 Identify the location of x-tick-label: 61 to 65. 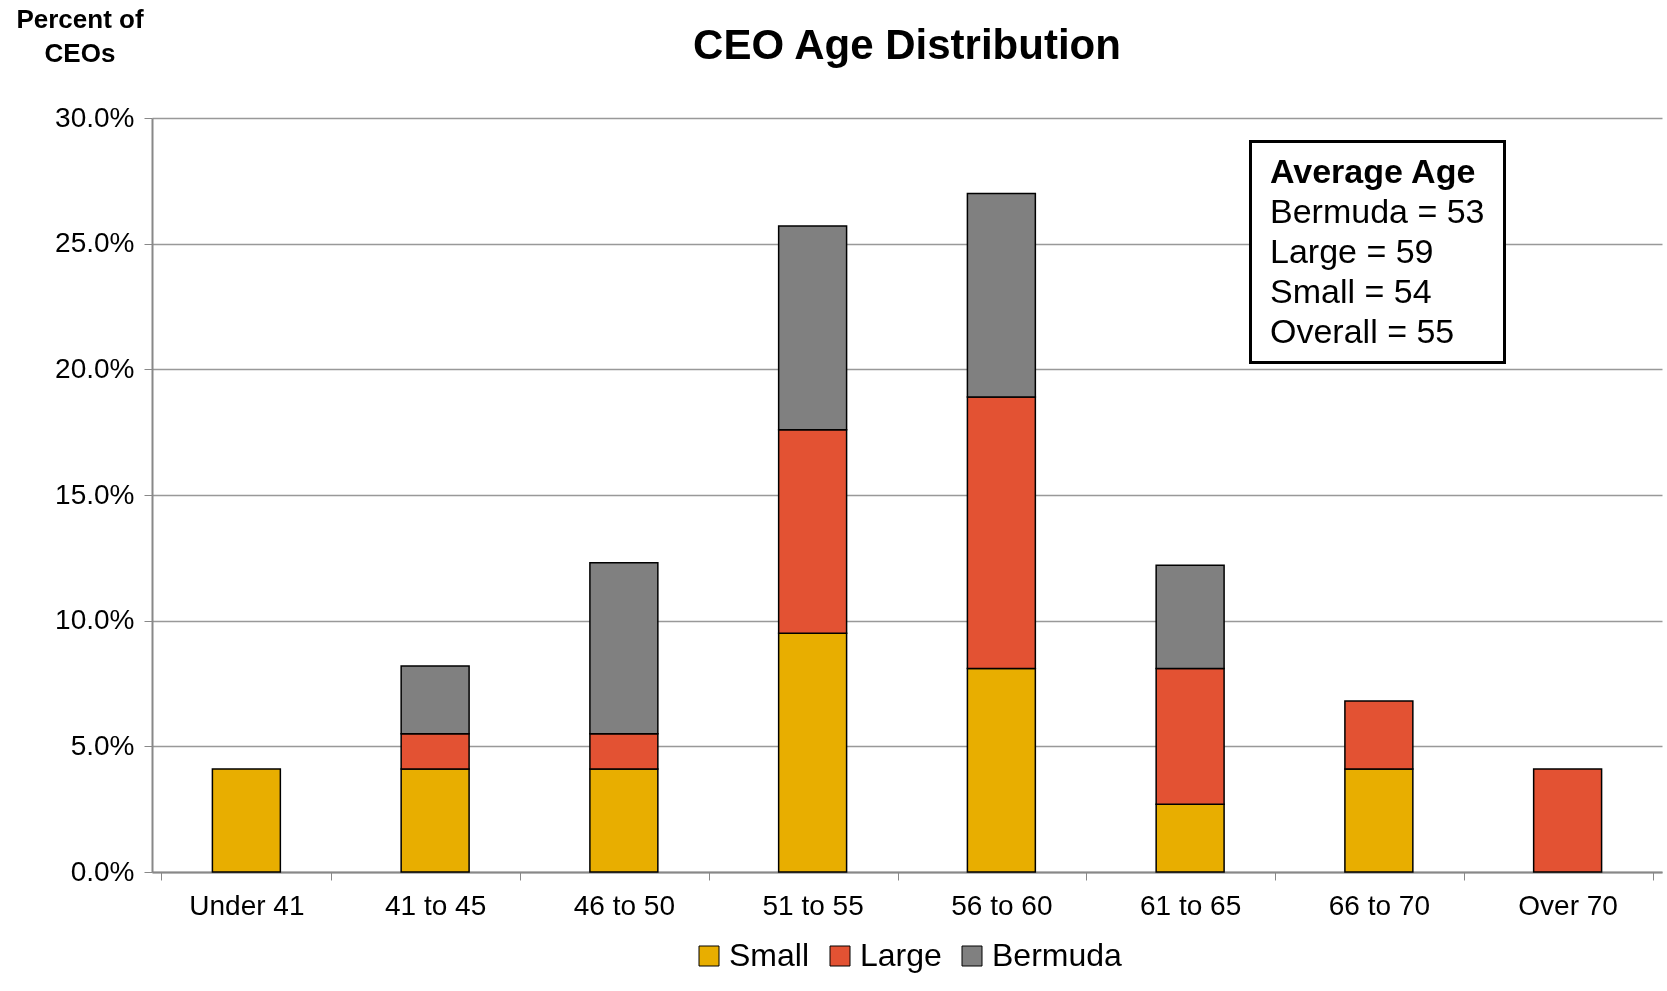
(1191, 905).